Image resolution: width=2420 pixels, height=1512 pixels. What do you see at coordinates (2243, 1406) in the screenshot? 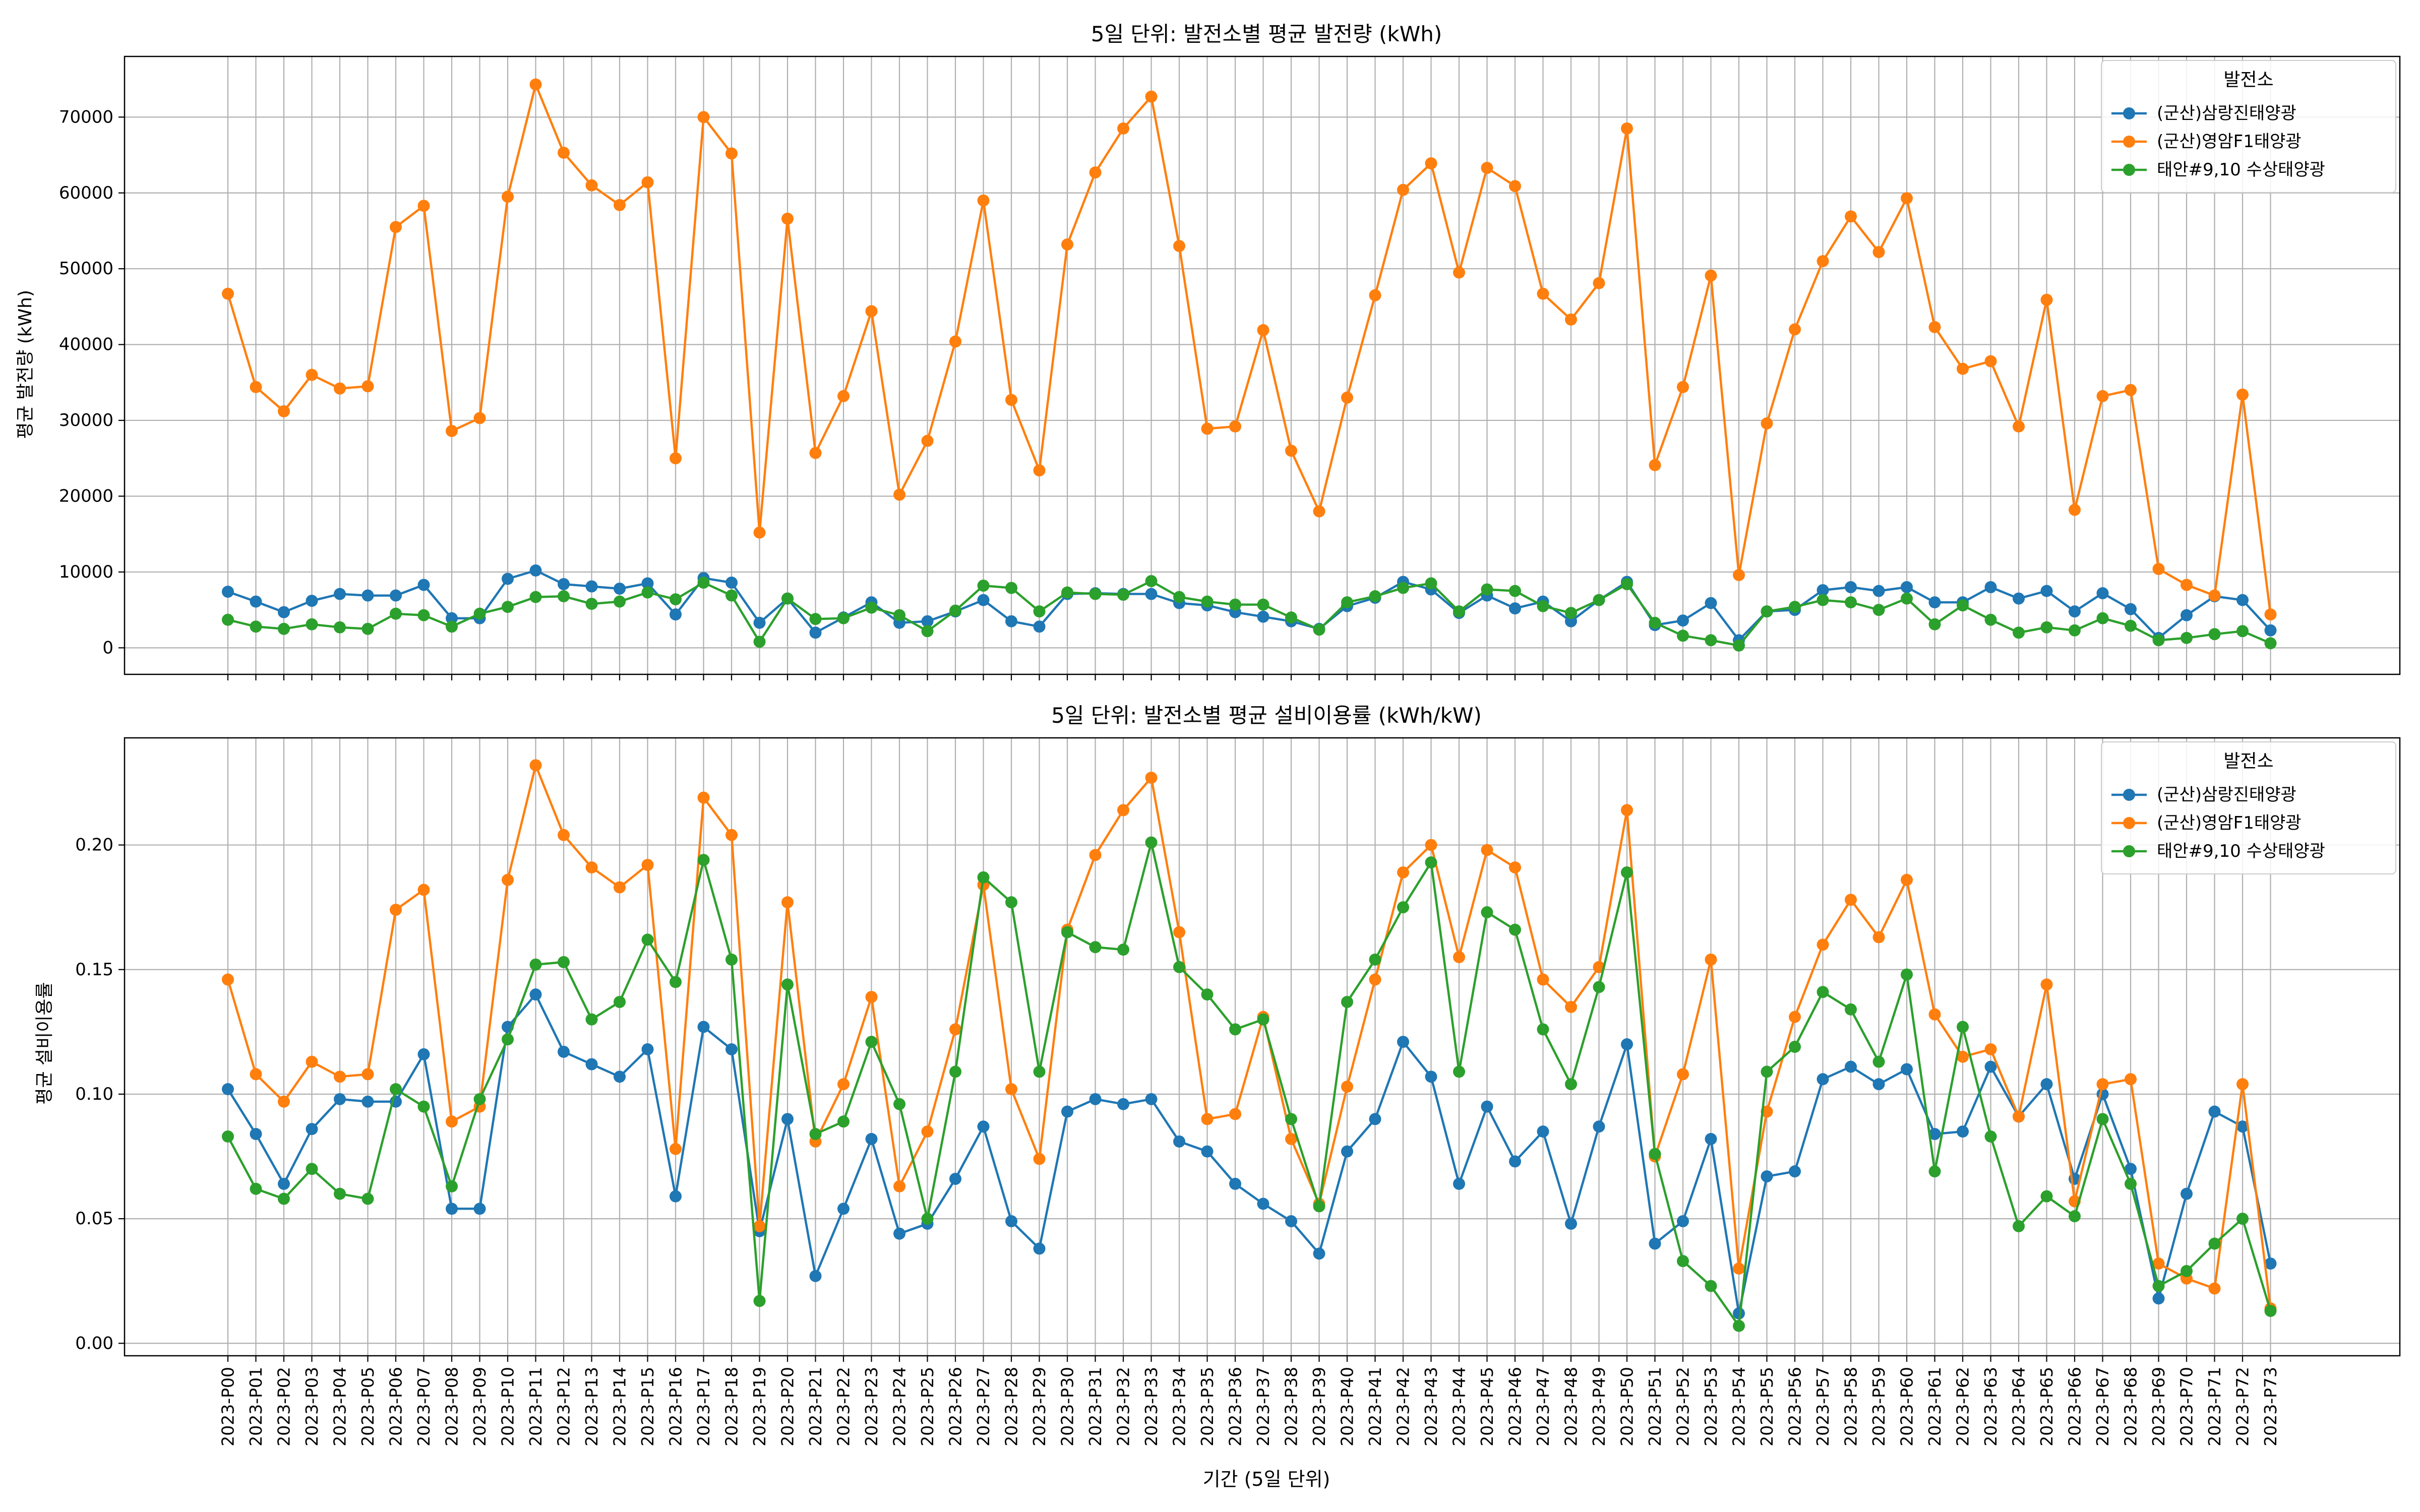
I see `x-tick-label: 2023-P72` at bounding box center [2243, 1406].